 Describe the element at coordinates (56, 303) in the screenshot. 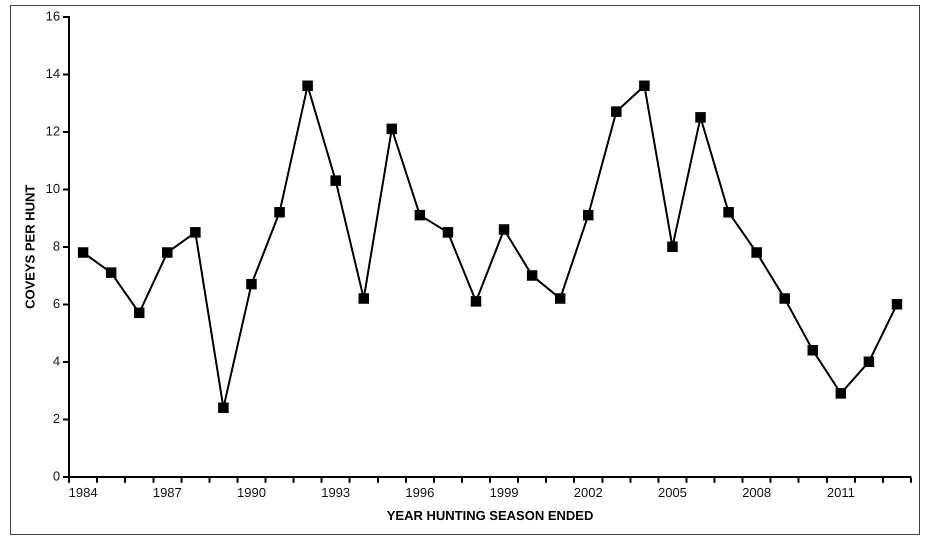

I see `y-tick-label: 6` at that location.